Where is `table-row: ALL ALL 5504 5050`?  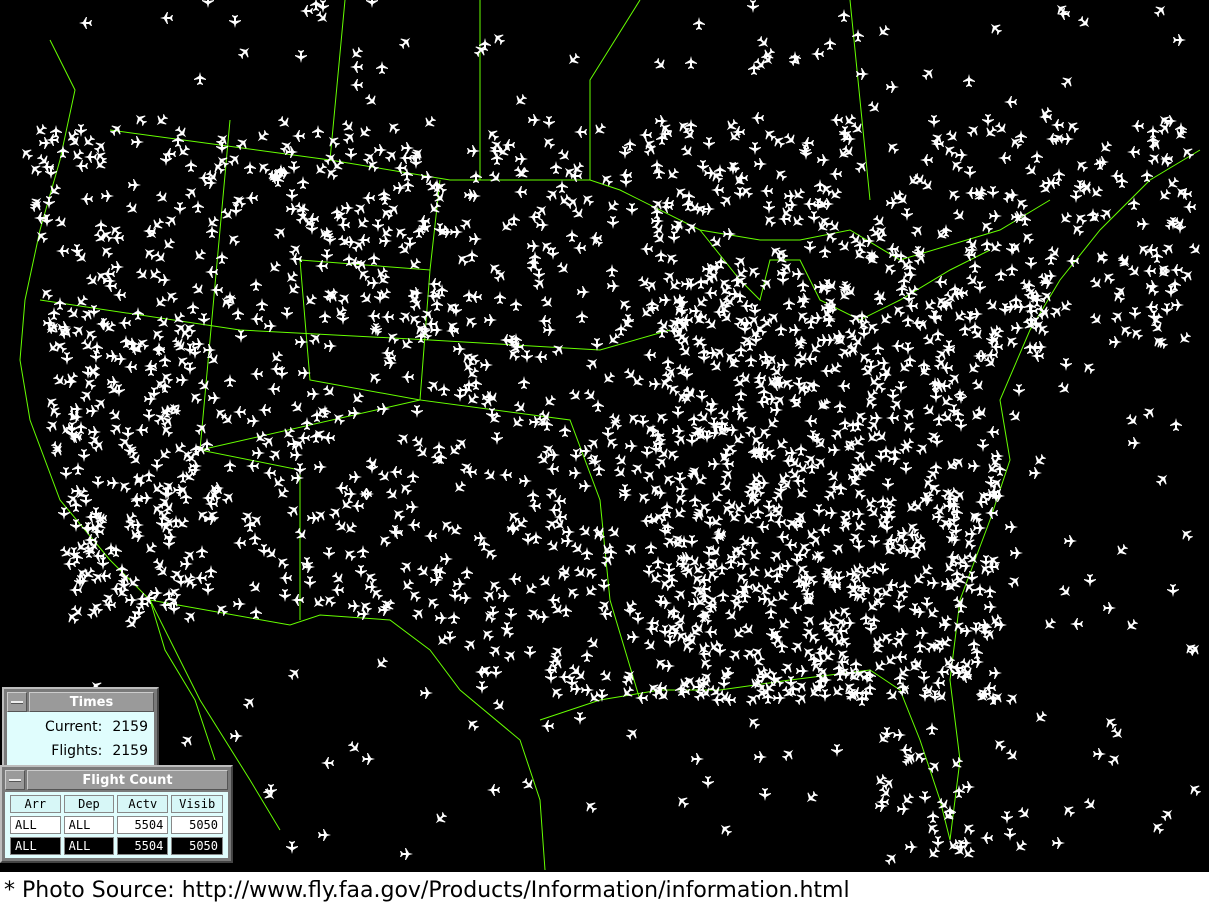 table-row: ALL ALL 5504 5050 is located at coordinates (116, 825).